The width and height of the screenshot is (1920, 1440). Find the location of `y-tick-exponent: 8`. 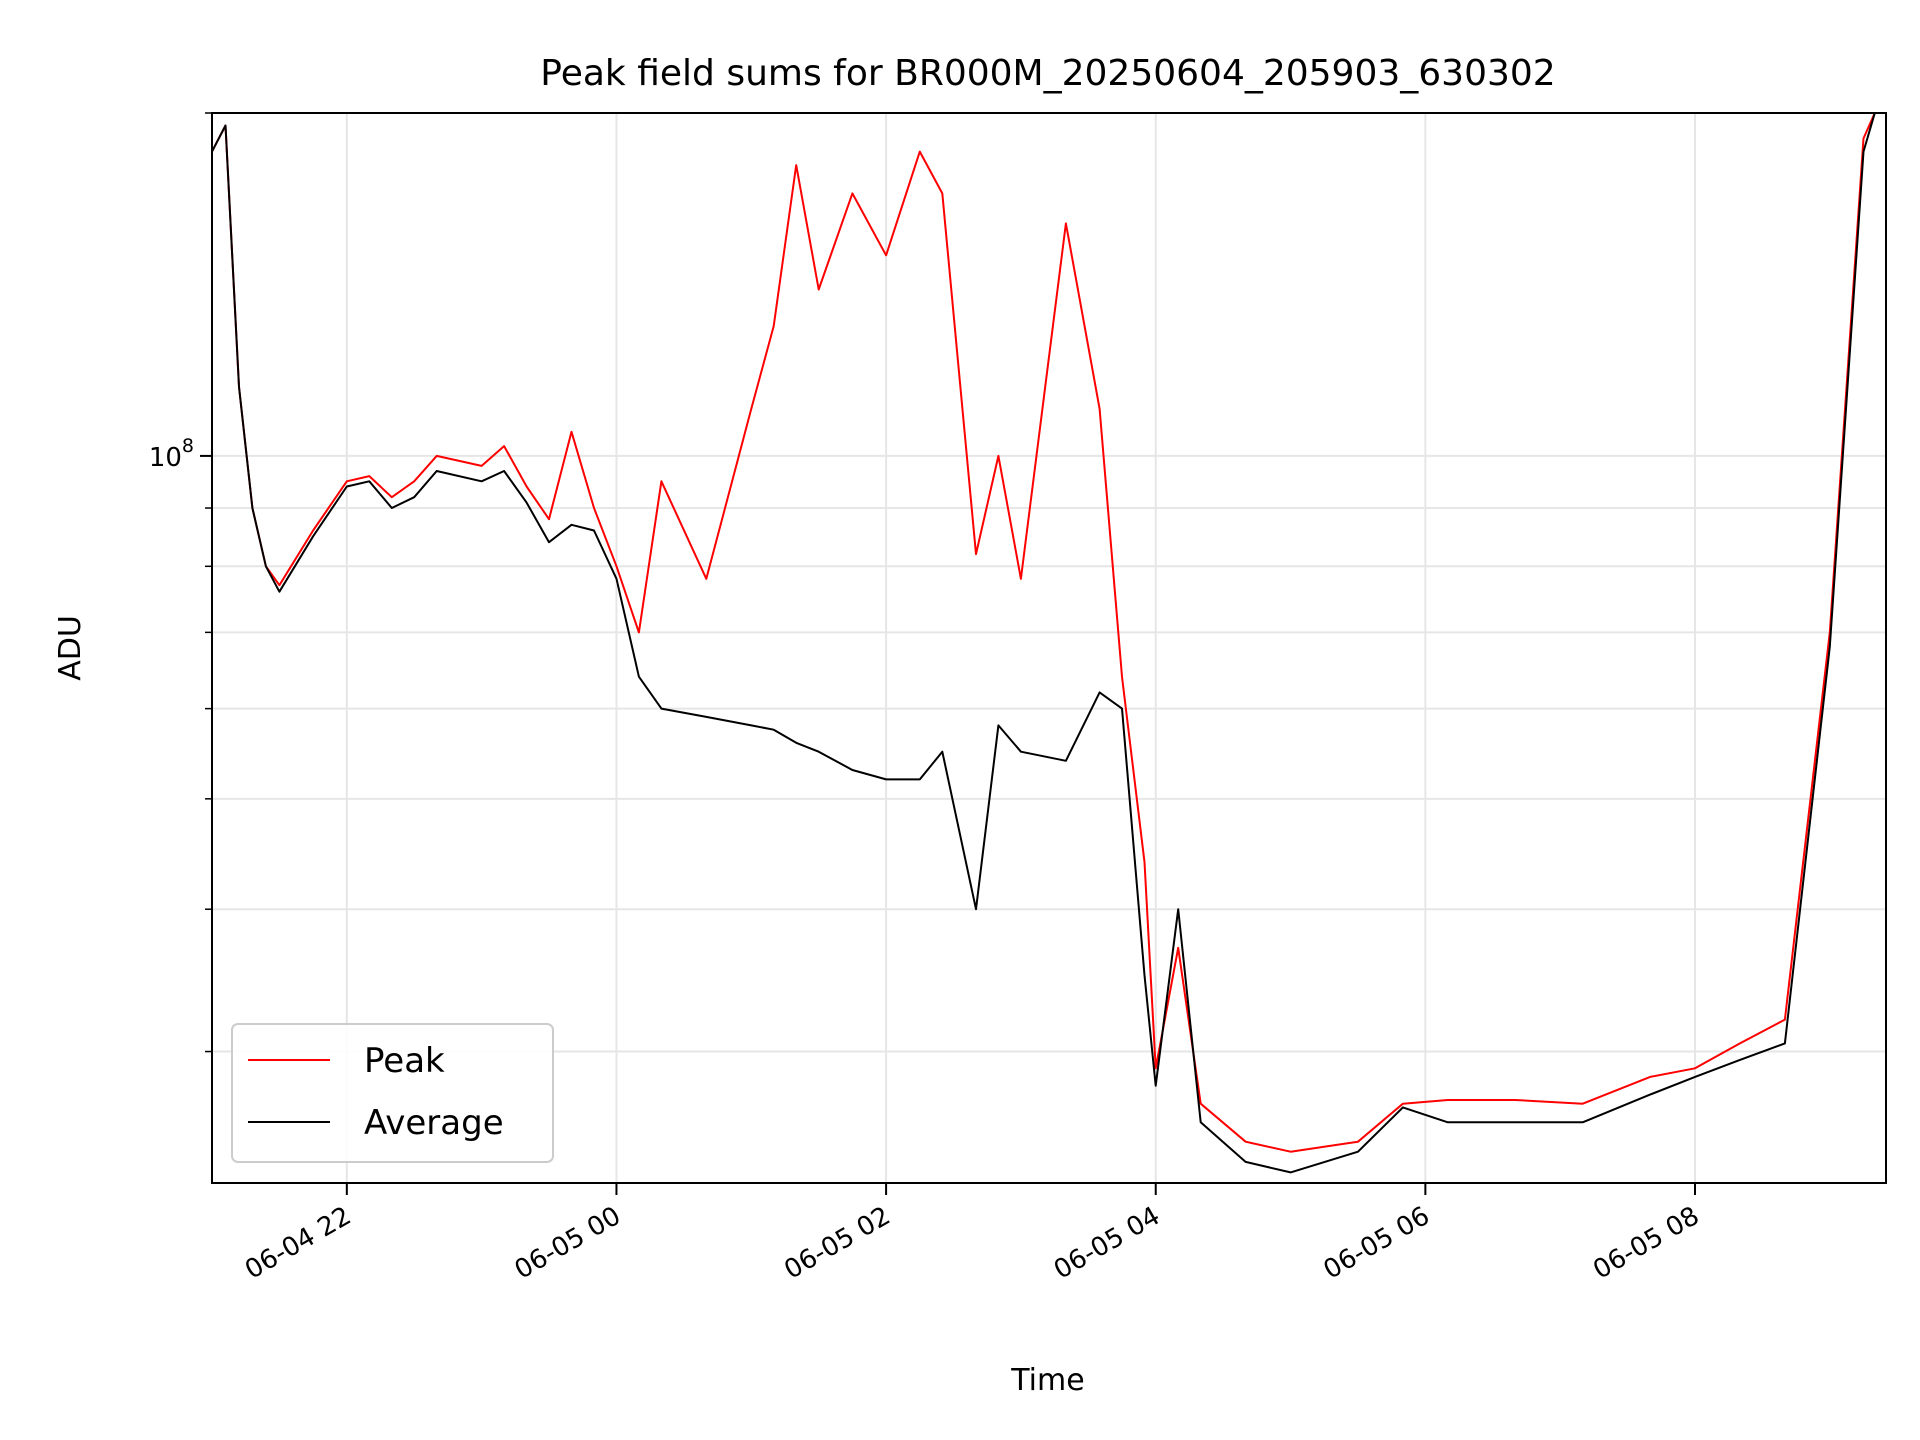

y-tick-exponent: 8 is located at coordinates (188, 446).